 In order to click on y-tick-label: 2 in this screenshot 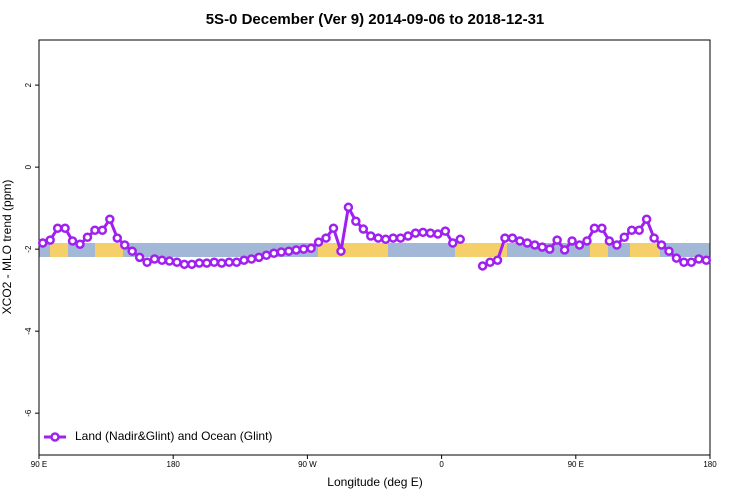, I will do `click(28, 84)`.